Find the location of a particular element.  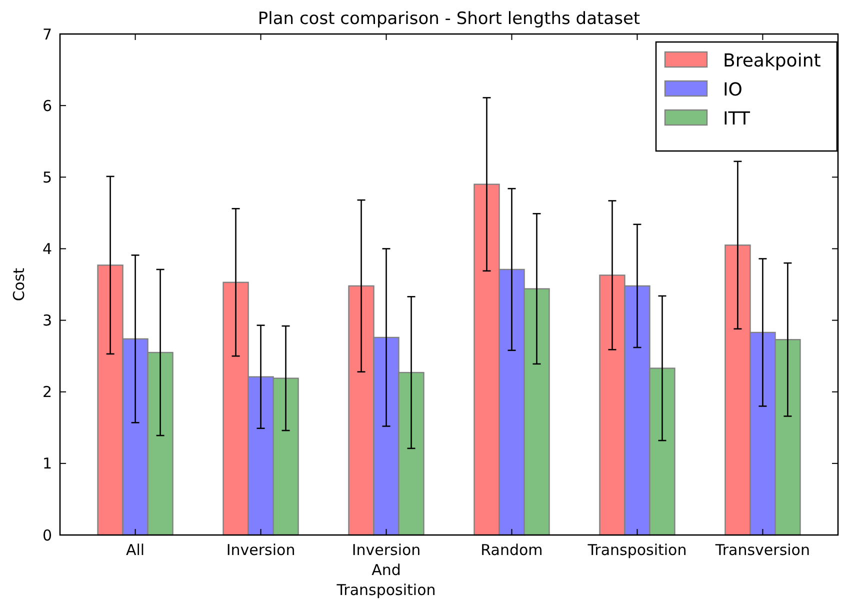

y-tick-label: 3 is located at coordinates (47, 321).